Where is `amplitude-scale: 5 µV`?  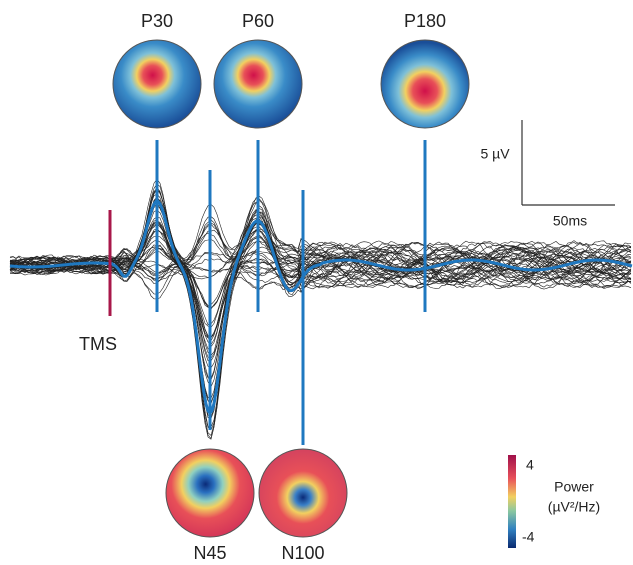 amplitude-scale: 5 µV is located at coordinates (495, 154).